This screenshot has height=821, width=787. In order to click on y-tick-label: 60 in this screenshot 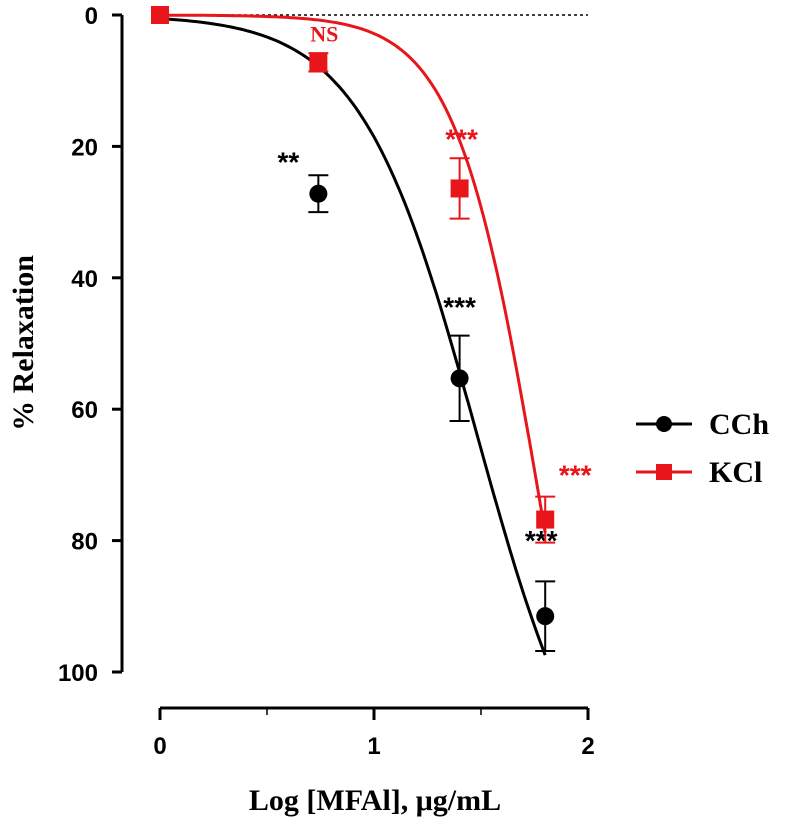, I will do `click(84, 410)`.